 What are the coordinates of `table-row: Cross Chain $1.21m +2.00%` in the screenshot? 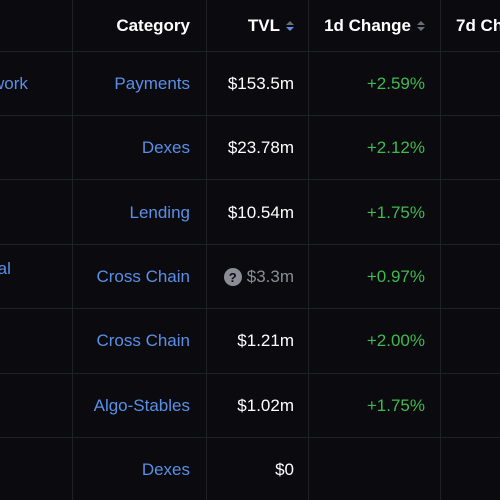 It's located at (250, 341).